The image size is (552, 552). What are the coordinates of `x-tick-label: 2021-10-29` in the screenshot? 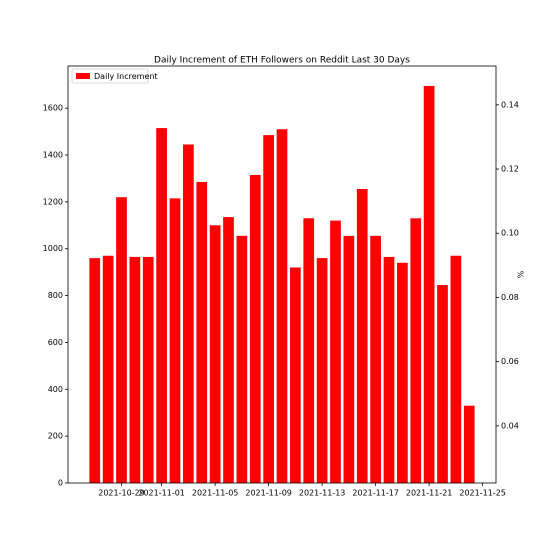 It's located at (121, 493).